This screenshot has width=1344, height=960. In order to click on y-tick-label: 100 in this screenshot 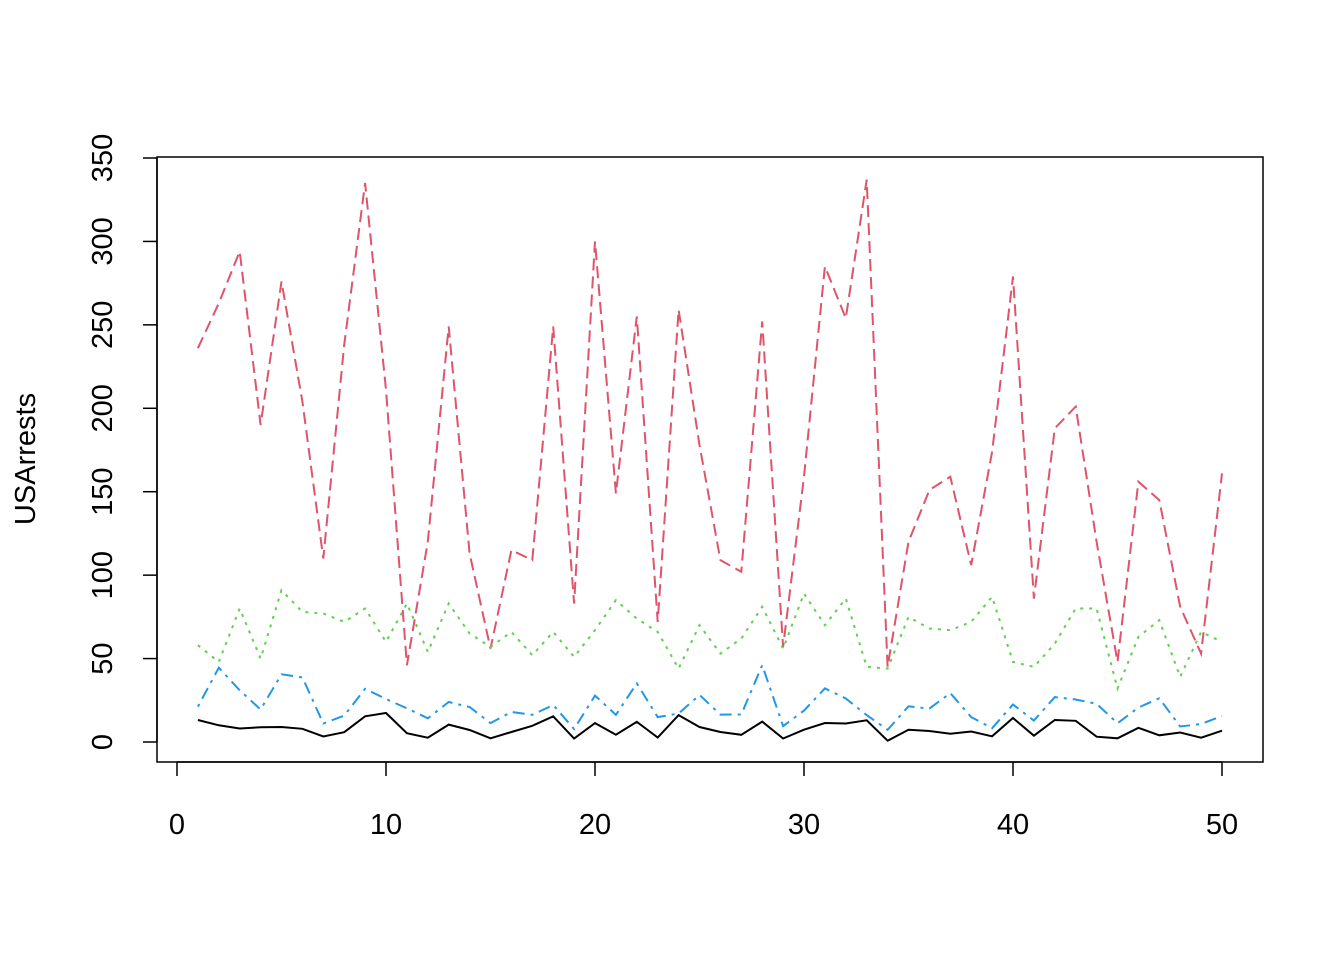, I will do `click(103, 575)`.